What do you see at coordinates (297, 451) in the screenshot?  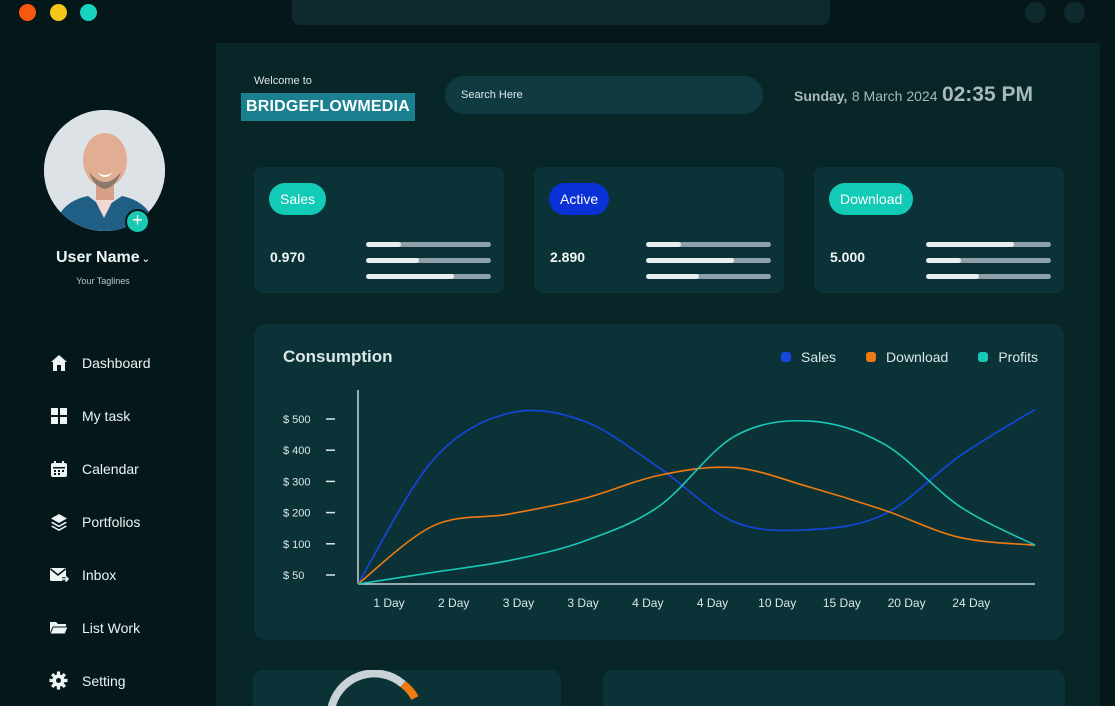 I see `y-tick-label: $ 400` at bounding box center [297, 451].